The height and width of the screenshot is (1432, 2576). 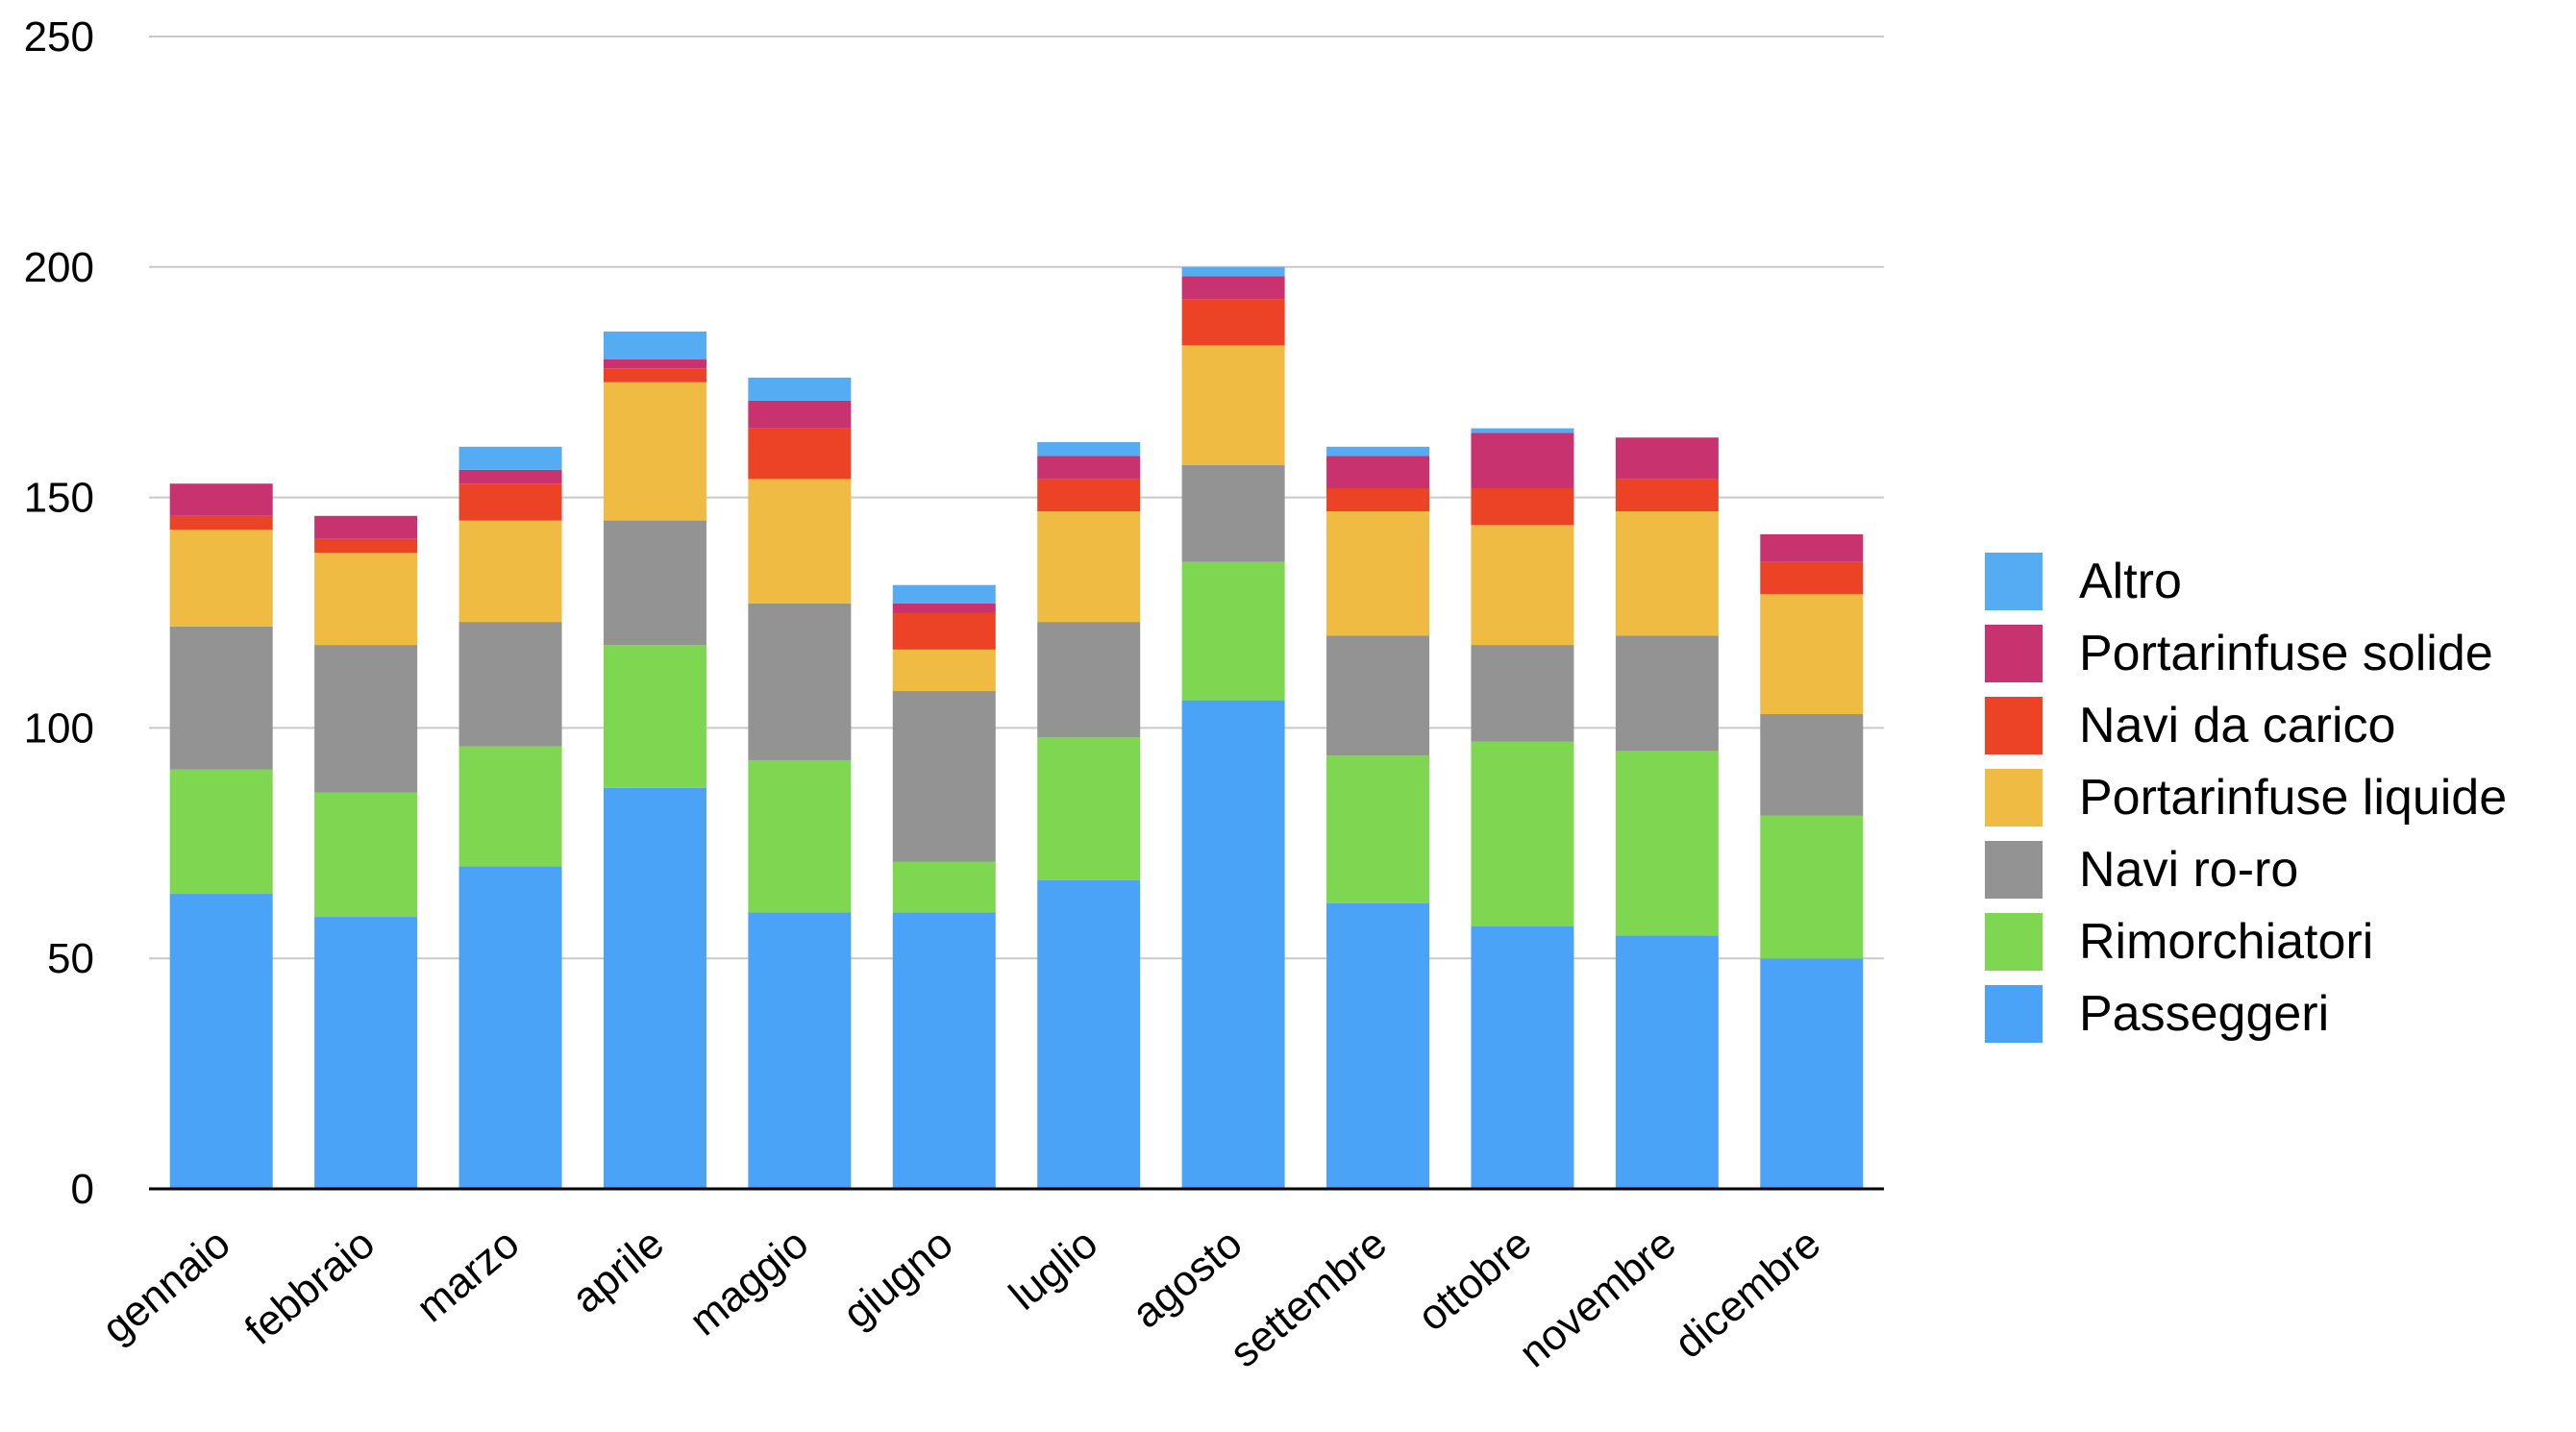 I want to click on bar-ottobre-portarinfuse-liquide, so click(x=1522, y=585).